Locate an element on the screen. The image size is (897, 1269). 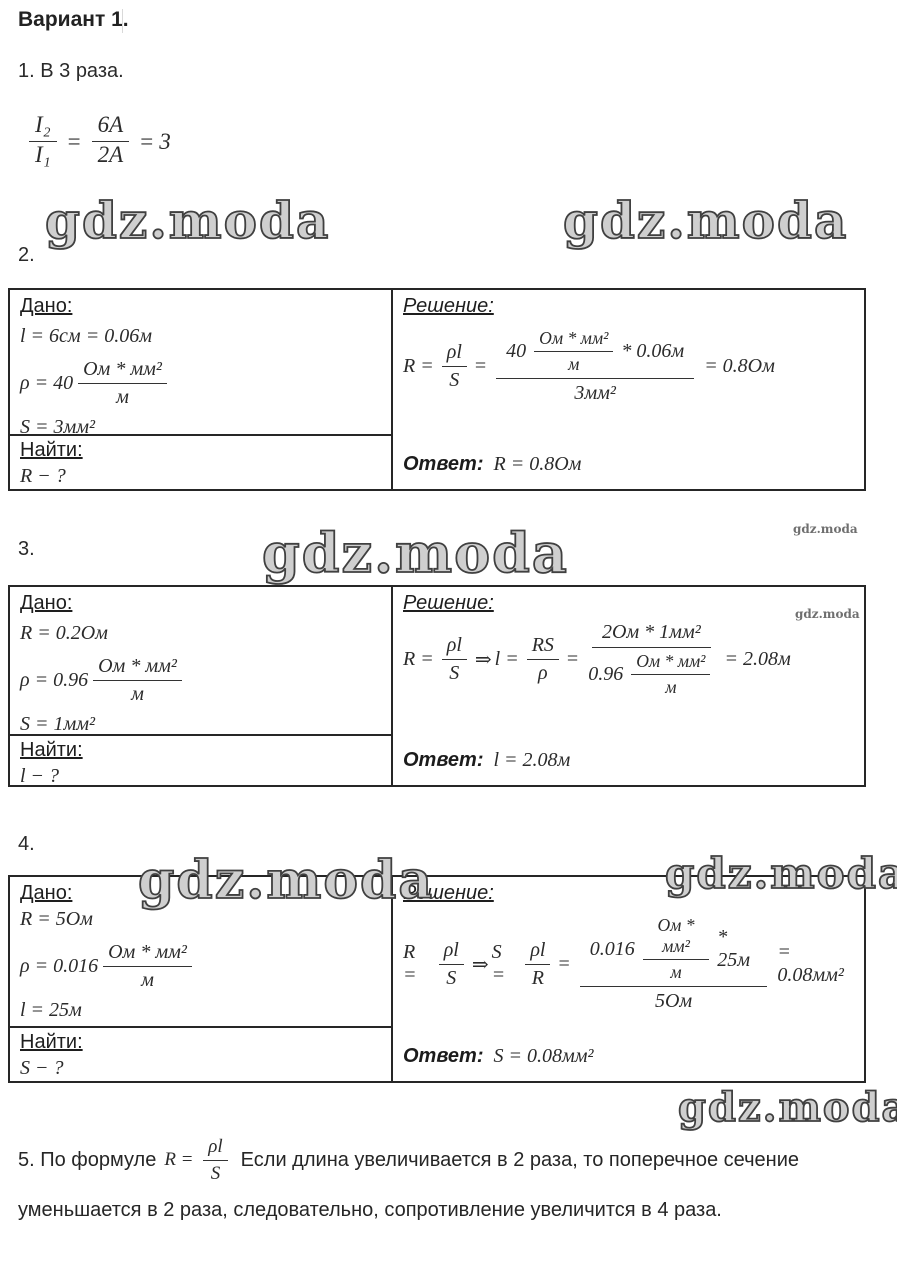
computation-fraction: 40 Ом * мм² м * 0.06м 3мм² is located at coordinates (595, 366).